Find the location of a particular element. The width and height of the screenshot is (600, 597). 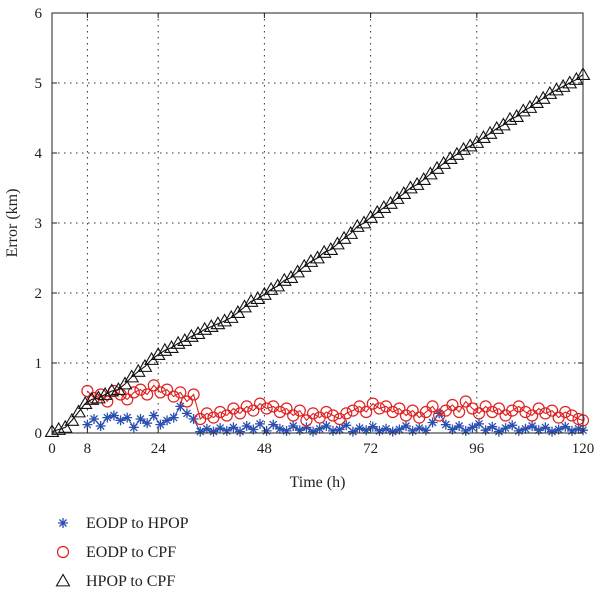

y-tick-label: 0 is located at coordinates (39, 434).